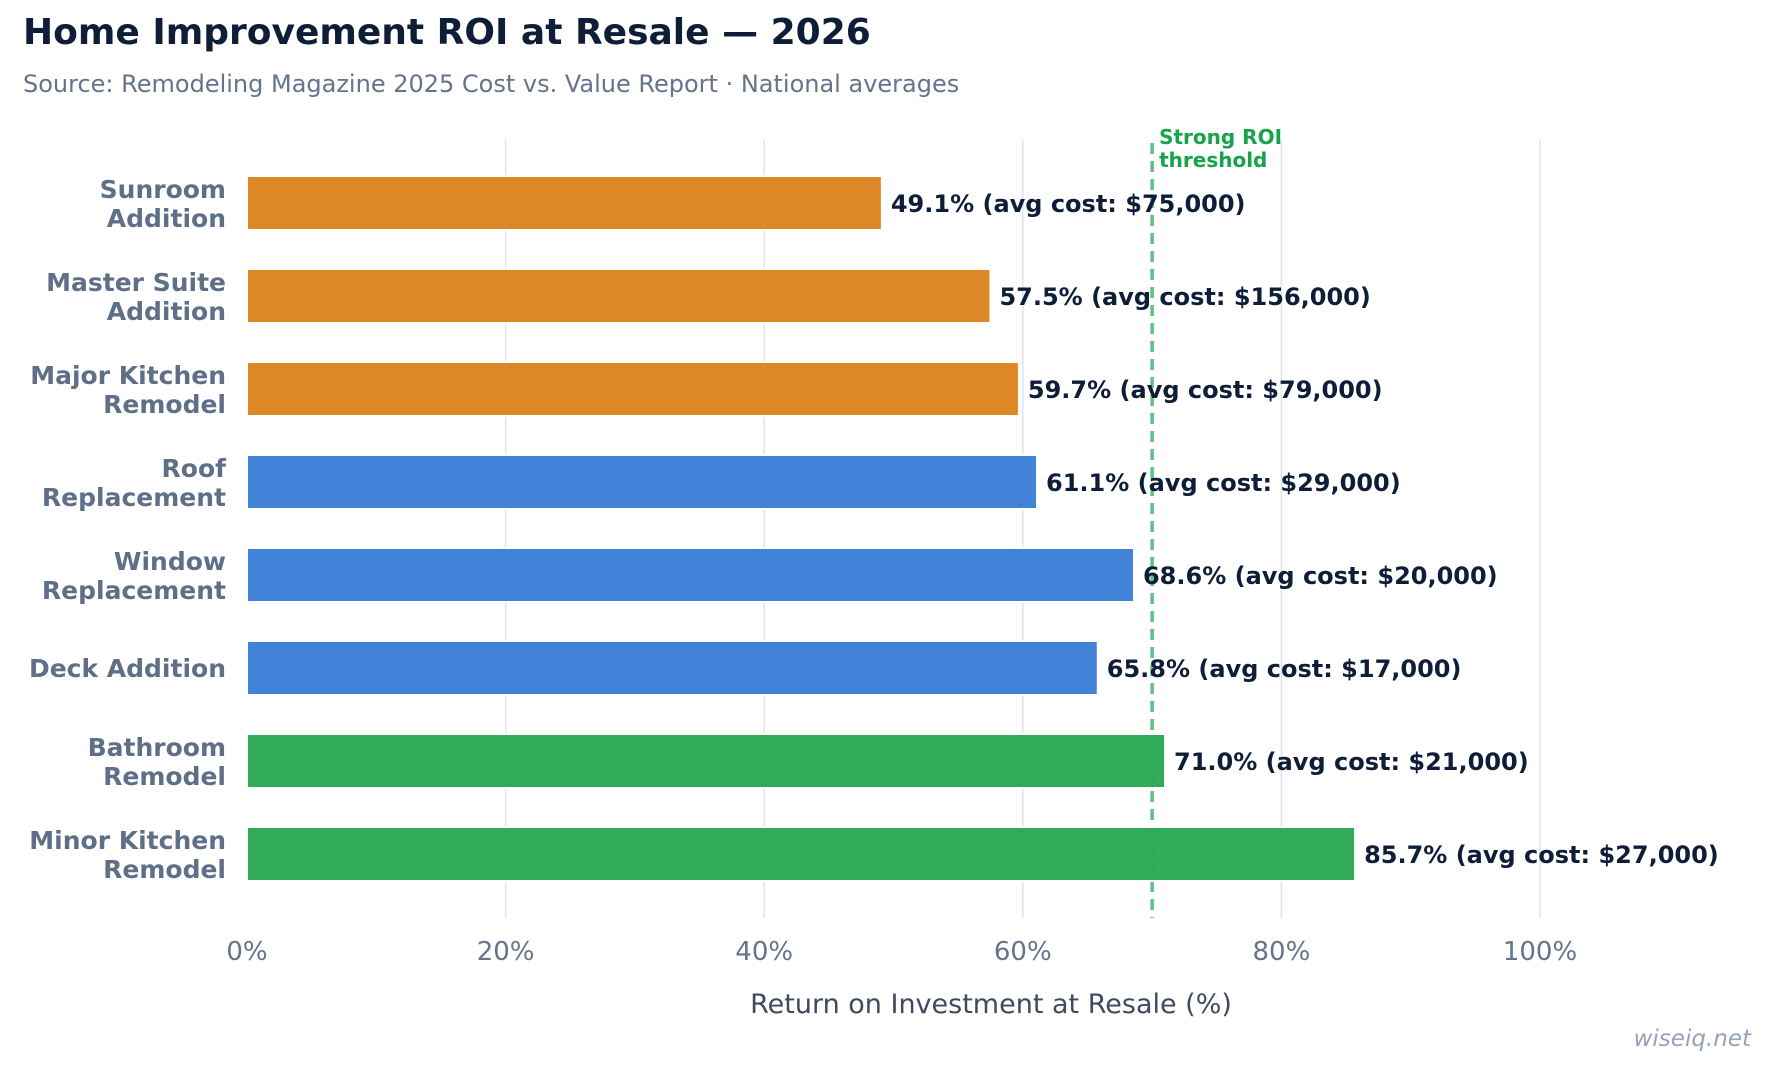 This screenshot has width=1769, height=1072. What do you see at coordinates (157, 762) in the screenshot?
I see `category-label: Bathroom Remodel` at bounding box center [157, 762].